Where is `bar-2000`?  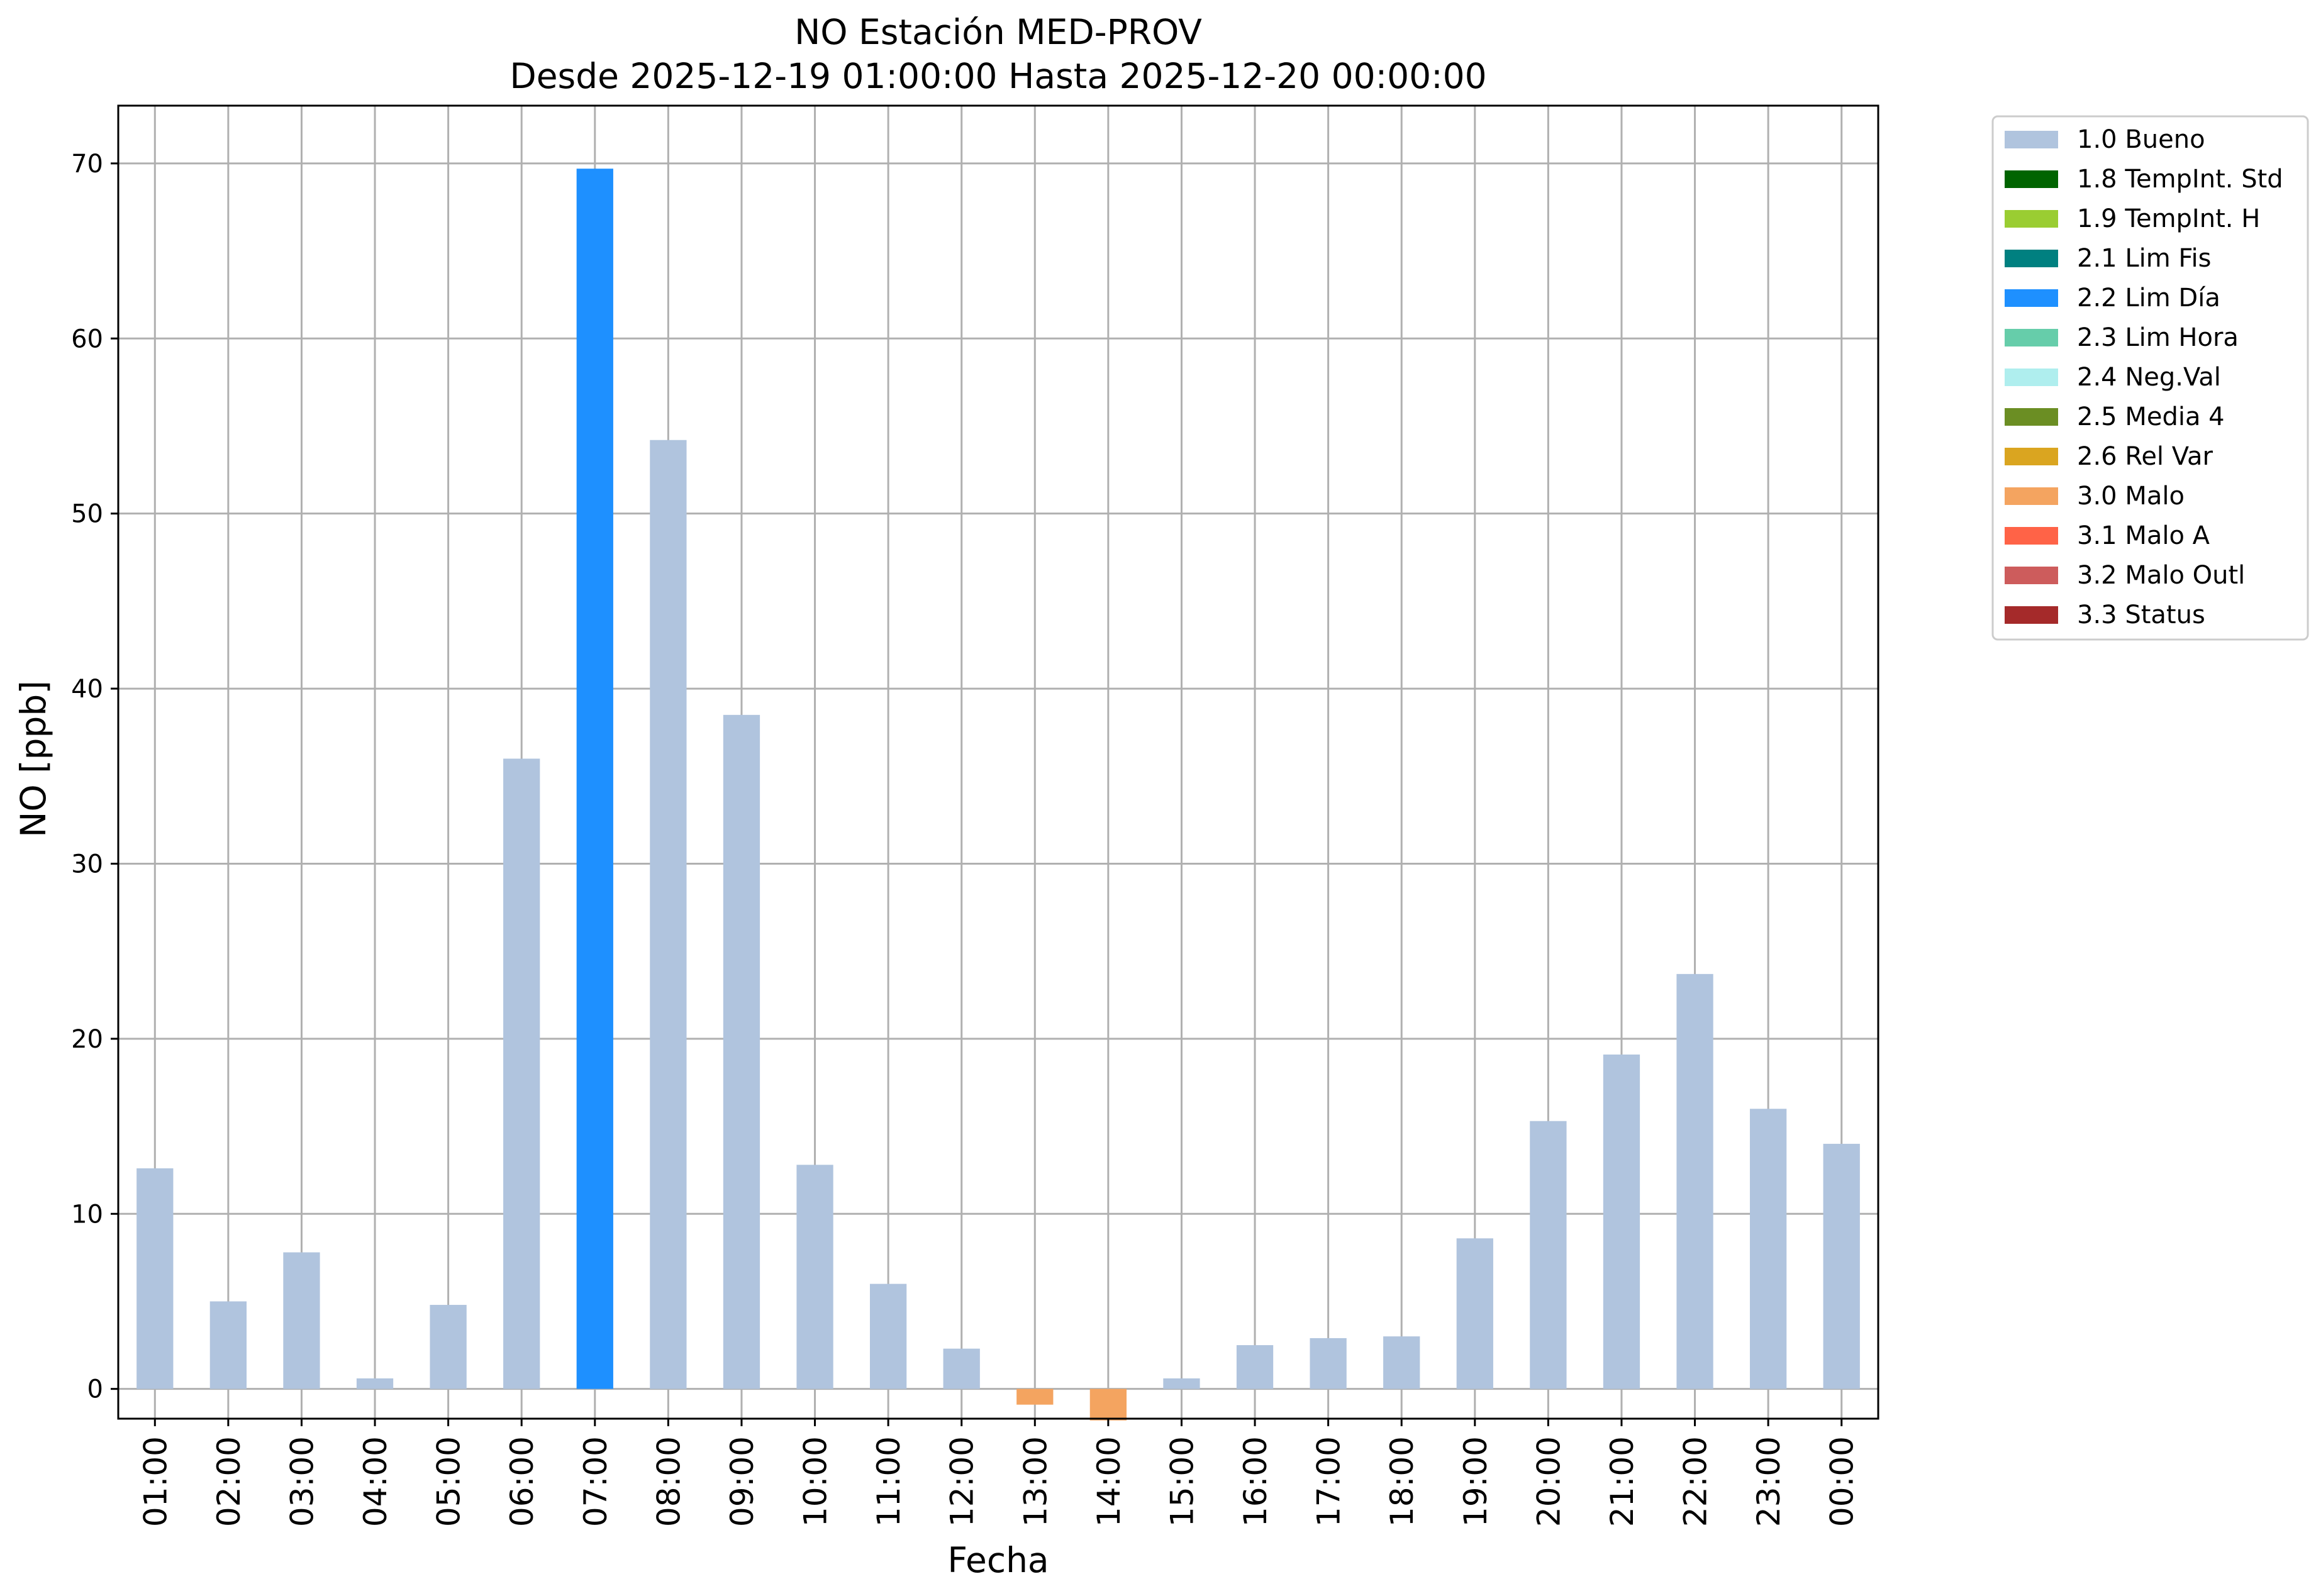
bar-2000 is located at coordinates (1548, 1255).